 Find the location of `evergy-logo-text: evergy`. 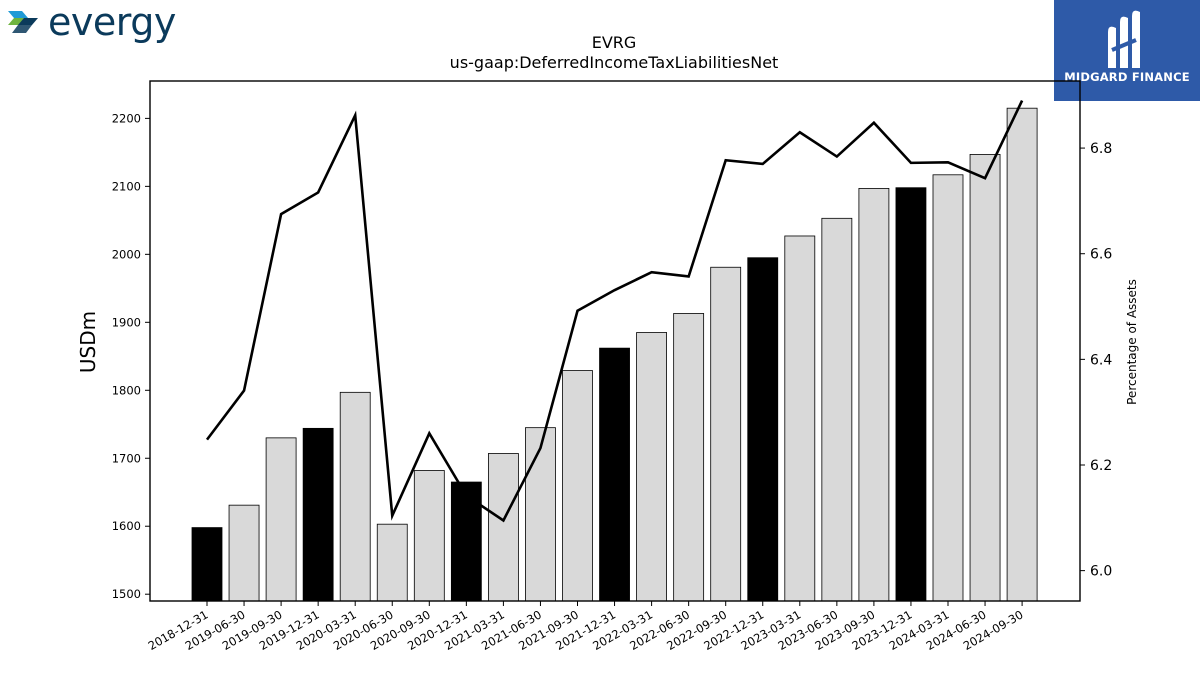

evergy-logo-text: evergy is located at coordinates (112, 22).